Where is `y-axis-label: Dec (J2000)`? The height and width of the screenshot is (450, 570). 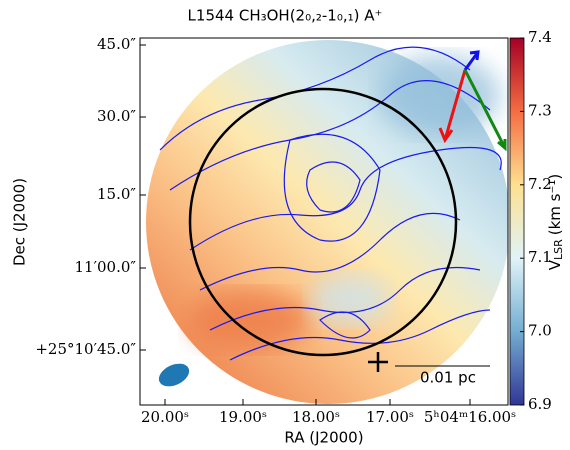 y-axis-label: Dec (J2000) is located at coordinates (20, 222).